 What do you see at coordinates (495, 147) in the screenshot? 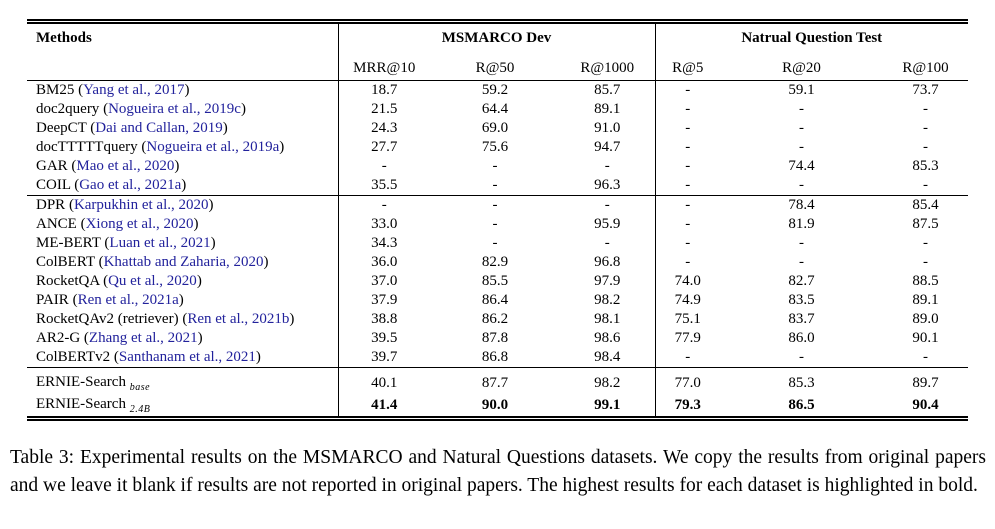
I see `value-cell: 75.6` at bounding box center [495, 147].